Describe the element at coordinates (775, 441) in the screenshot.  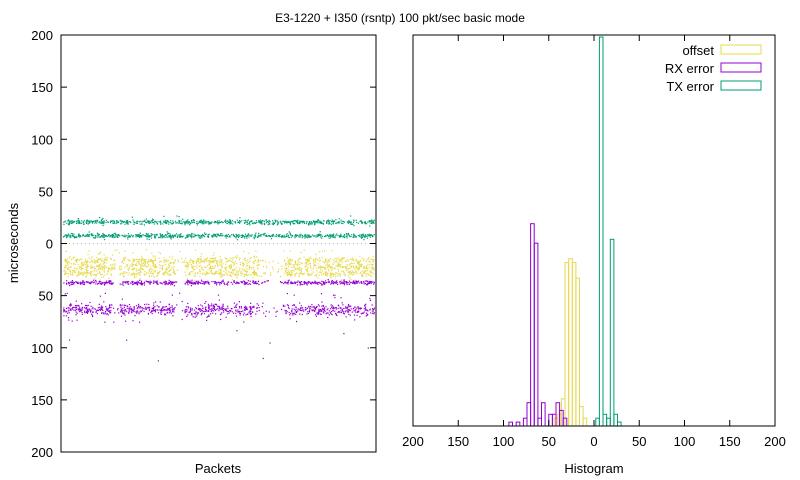
I see `x-tick-label: 200` at that location.